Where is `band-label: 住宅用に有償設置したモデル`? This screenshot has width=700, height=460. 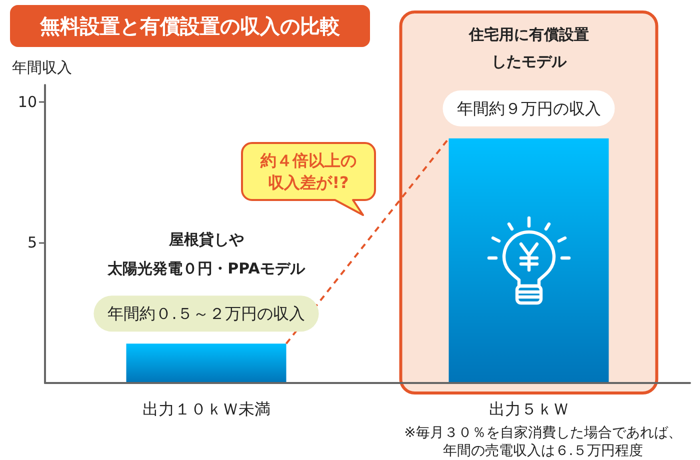
band-label: 住宅用に有償設置したモデル is located at coordinates (528, 48).